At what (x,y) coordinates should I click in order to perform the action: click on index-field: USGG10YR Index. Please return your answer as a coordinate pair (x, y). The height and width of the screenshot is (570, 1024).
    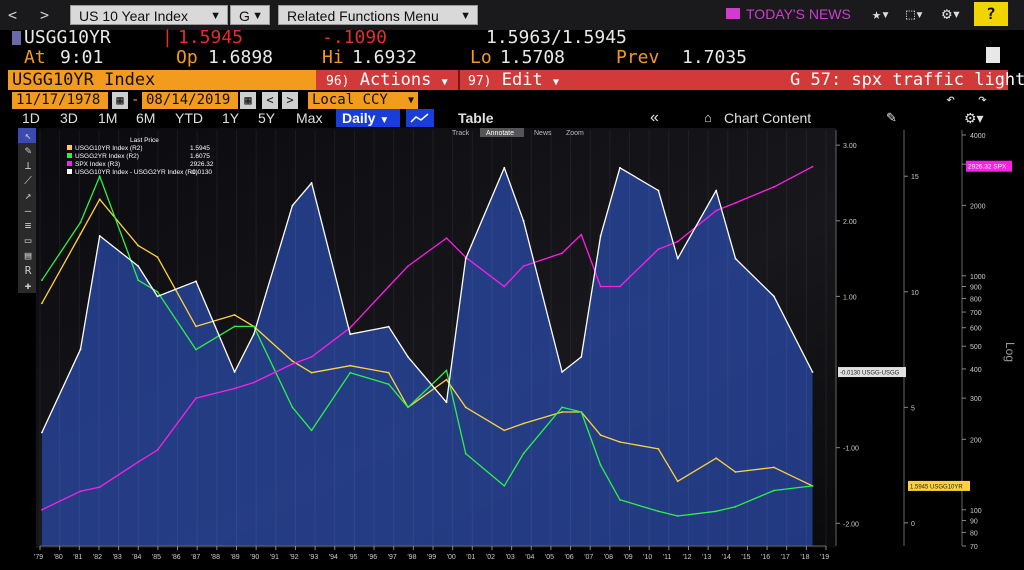
    Looking at the image, I should click on (162, 80).